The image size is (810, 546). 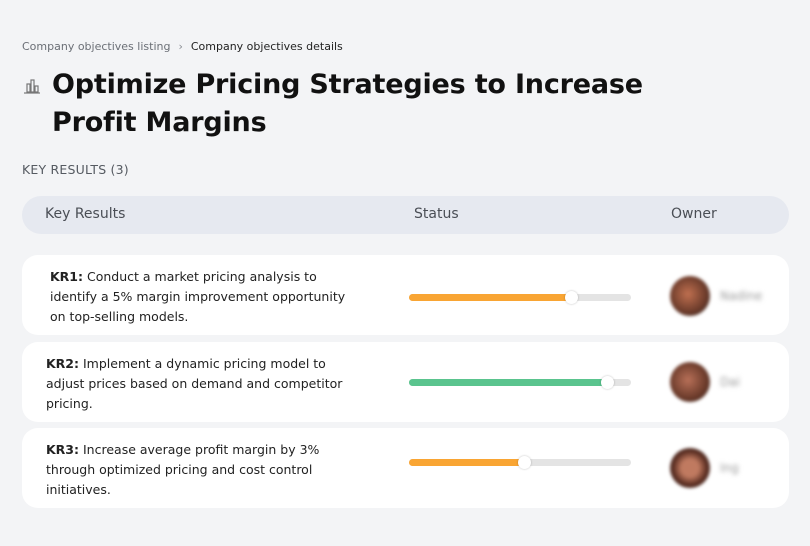 I want to click on column-header-owner: Owner, so click(x=694, y=214).